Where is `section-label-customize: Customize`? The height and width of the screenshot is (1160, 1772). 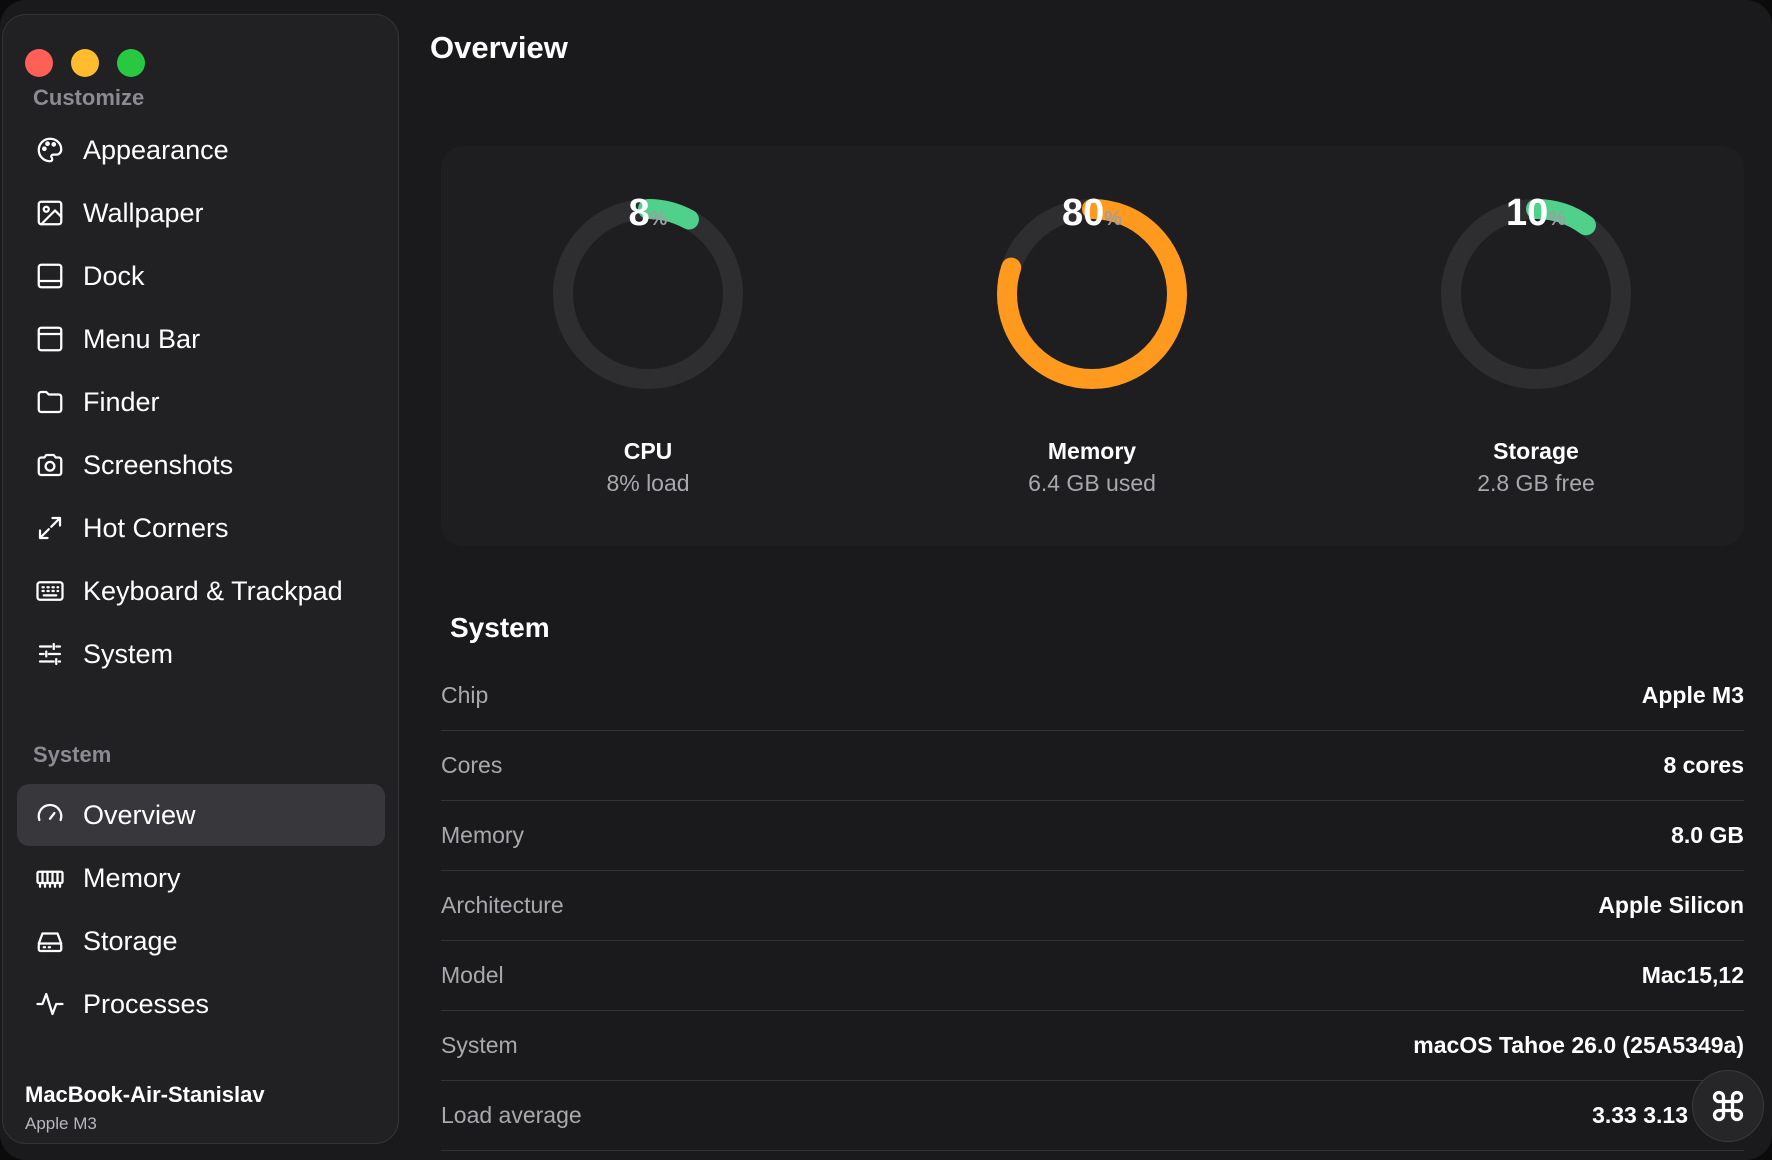 section-label-customize: Customize is located at coordinates (89, 97).